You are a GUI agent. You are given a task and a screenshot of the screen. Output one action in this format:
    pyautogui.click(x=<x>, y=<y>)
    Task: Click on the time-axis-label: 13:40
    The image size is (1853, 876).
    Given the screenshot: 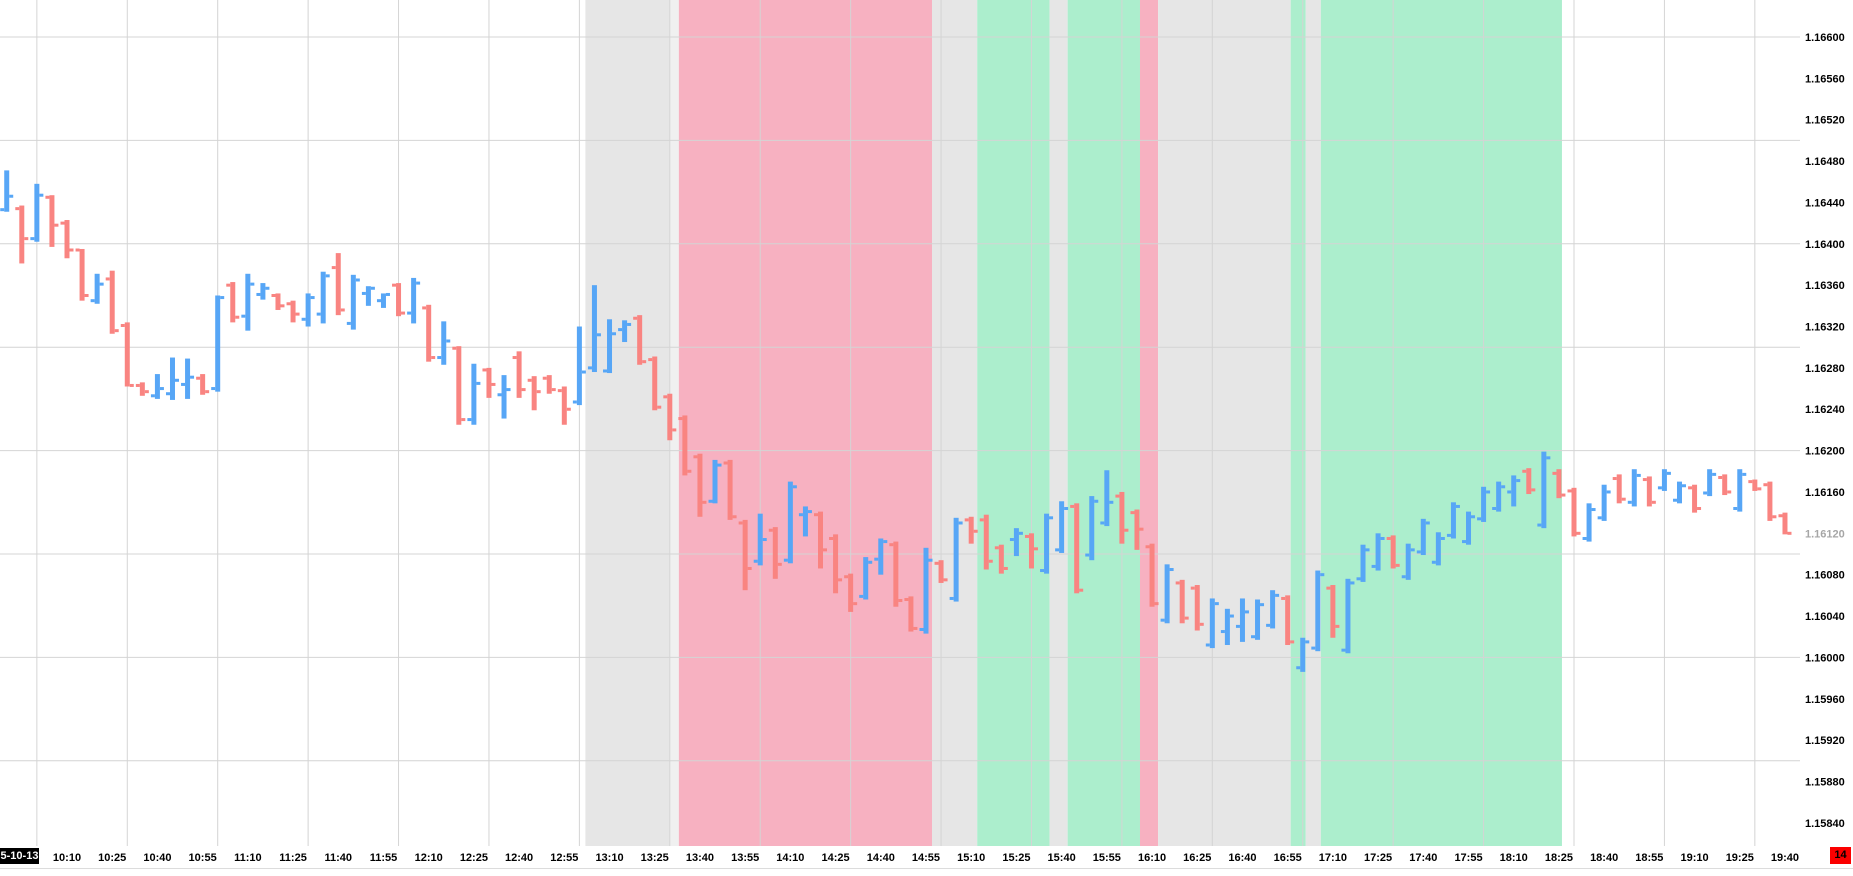 What is the action you would take?
    pyautogui.click(x=700, y=858)
    